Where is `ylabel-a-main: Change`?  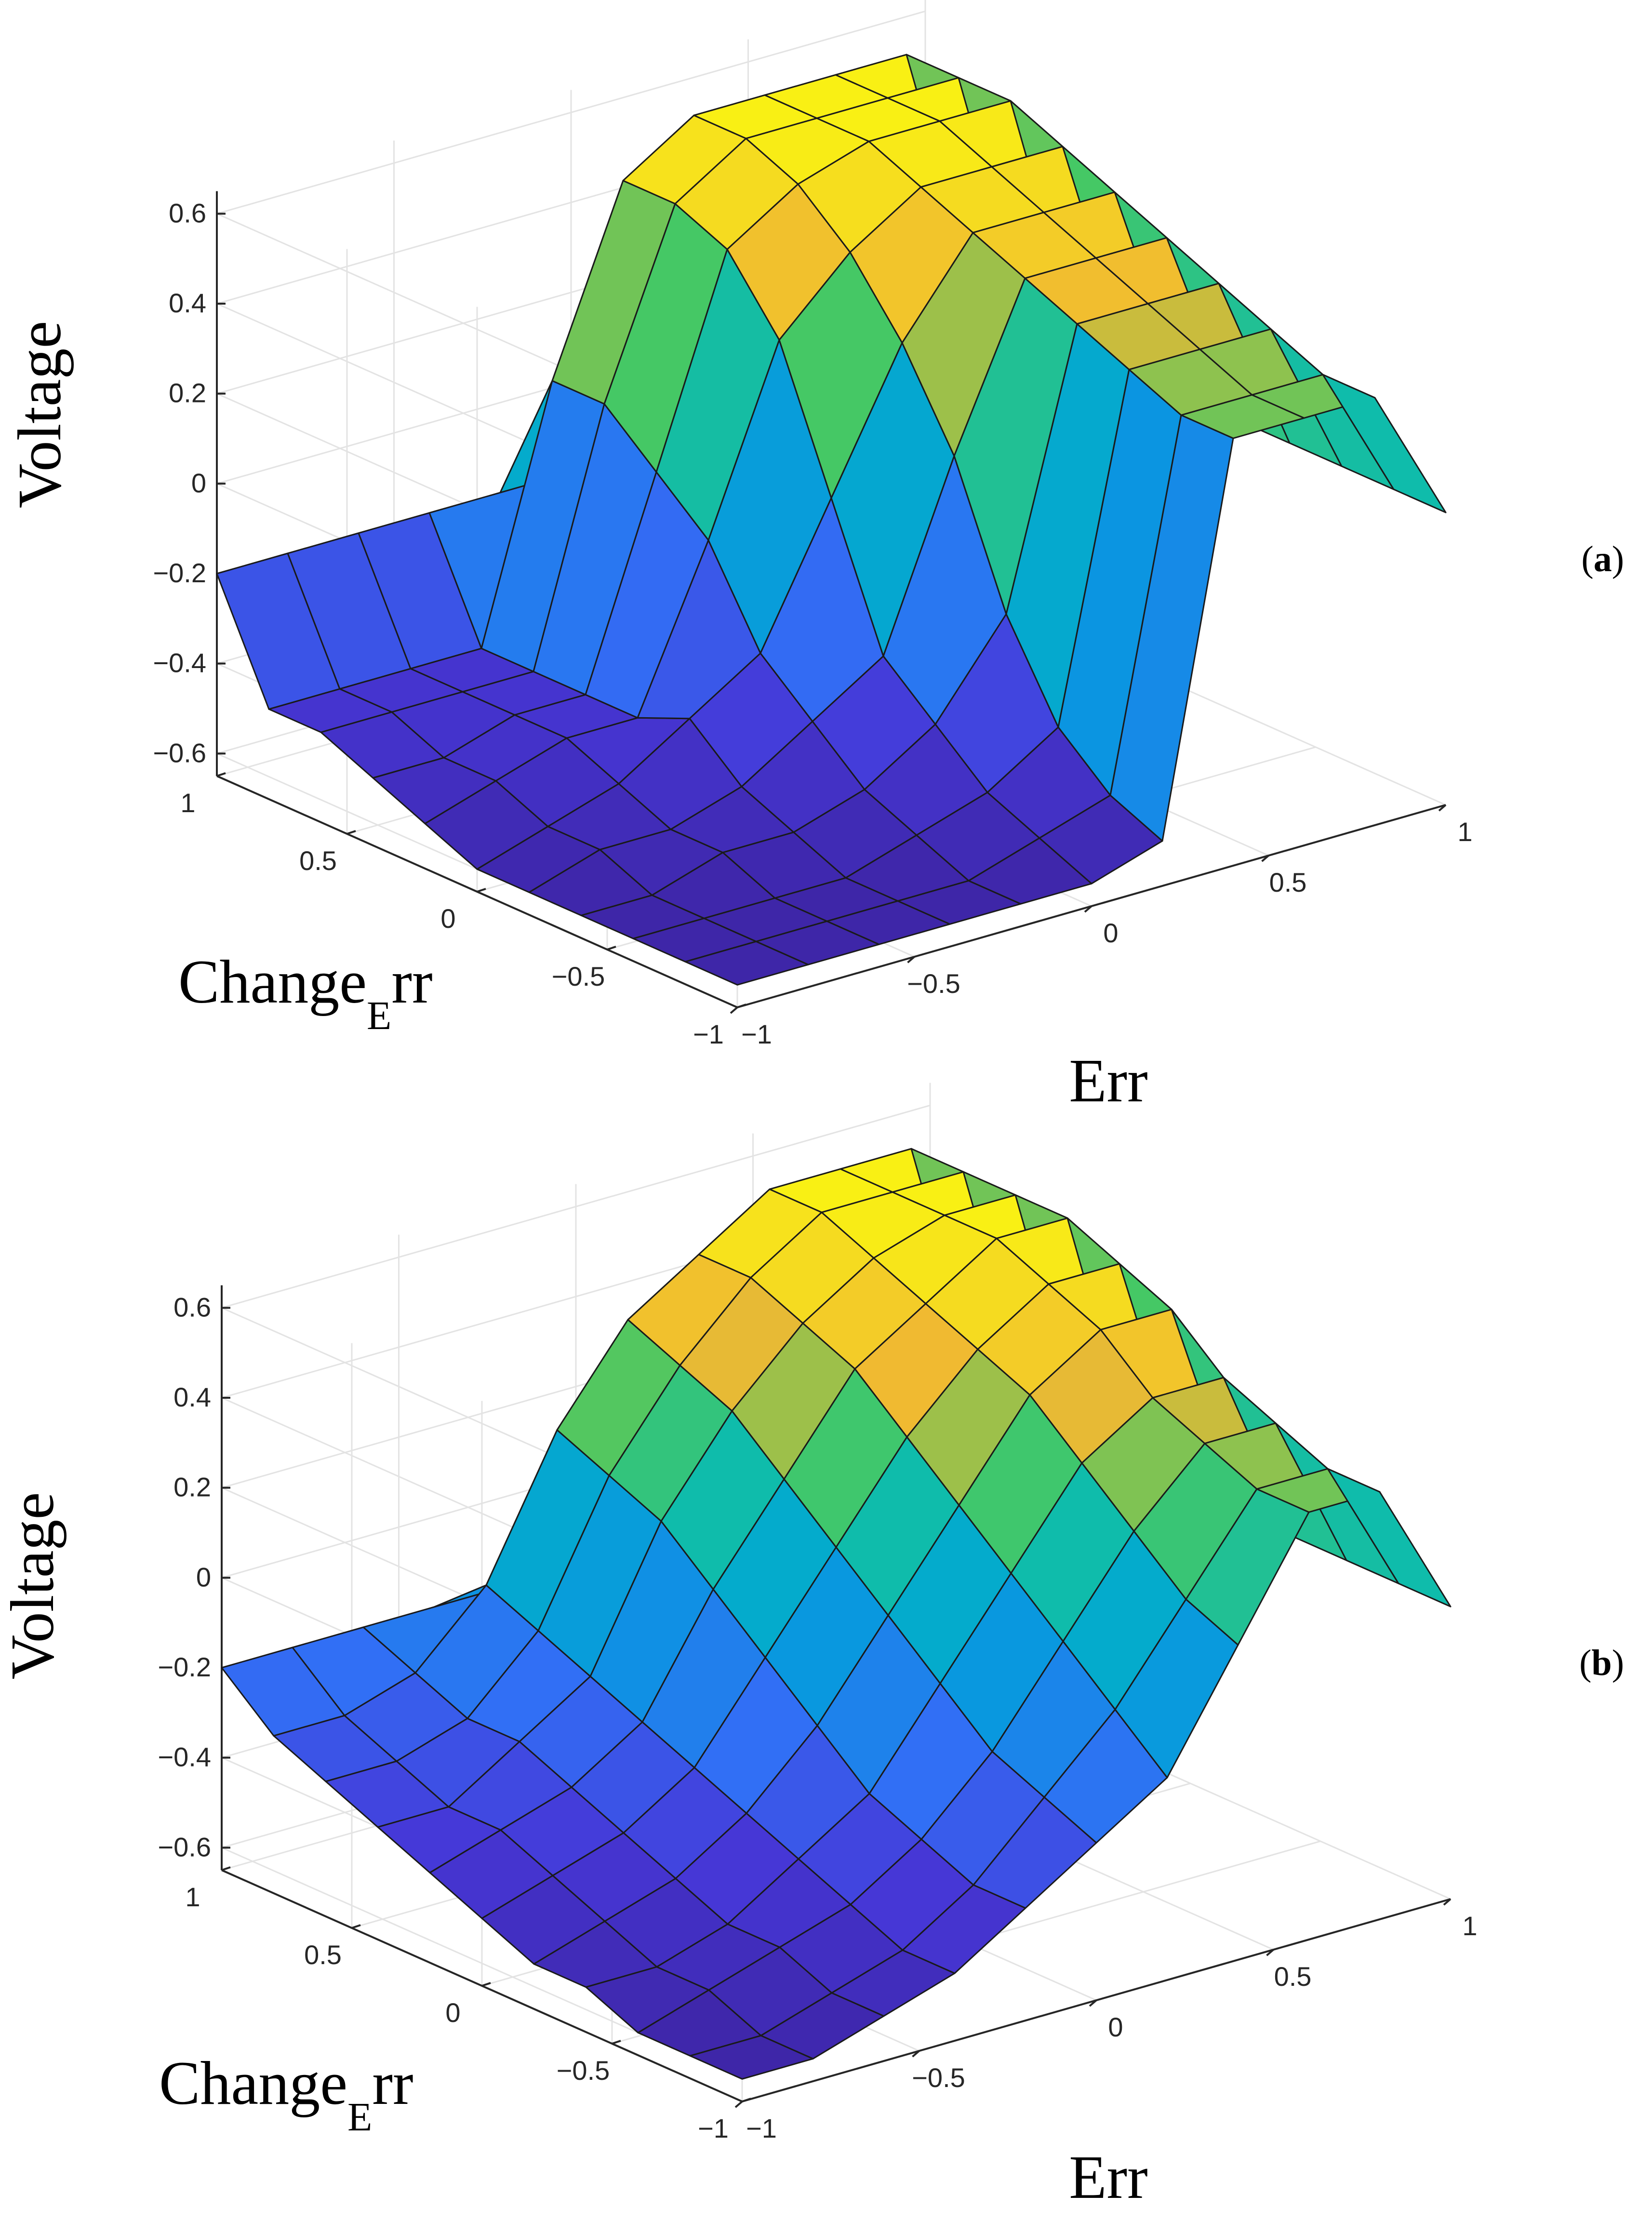
ylabel-a-main: Change is located at coordinates (273, 982).